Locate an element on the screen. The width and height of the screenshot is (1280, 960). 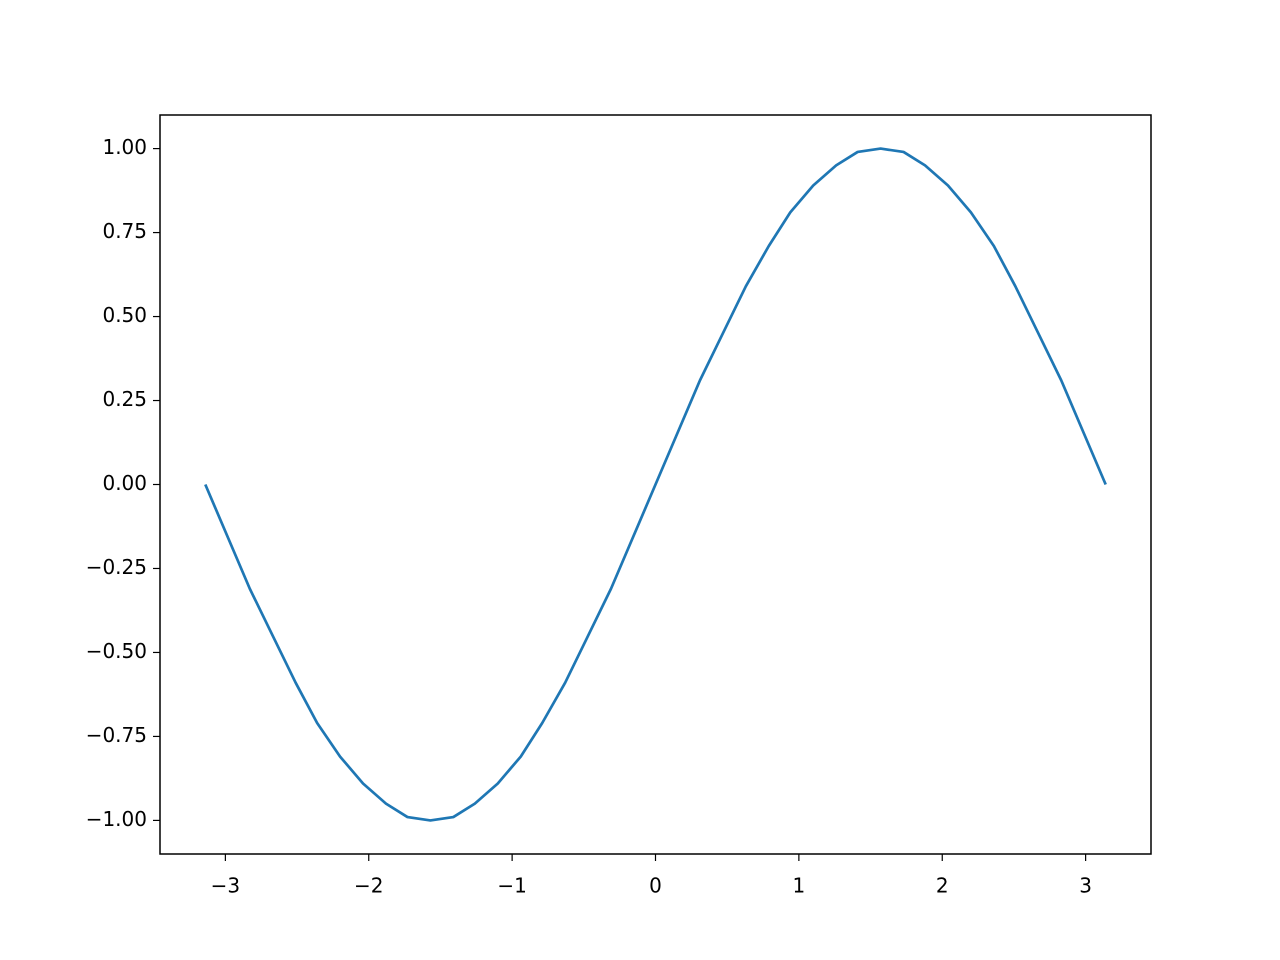
x-tick-label: 1 is located at coordinates (799, 886).